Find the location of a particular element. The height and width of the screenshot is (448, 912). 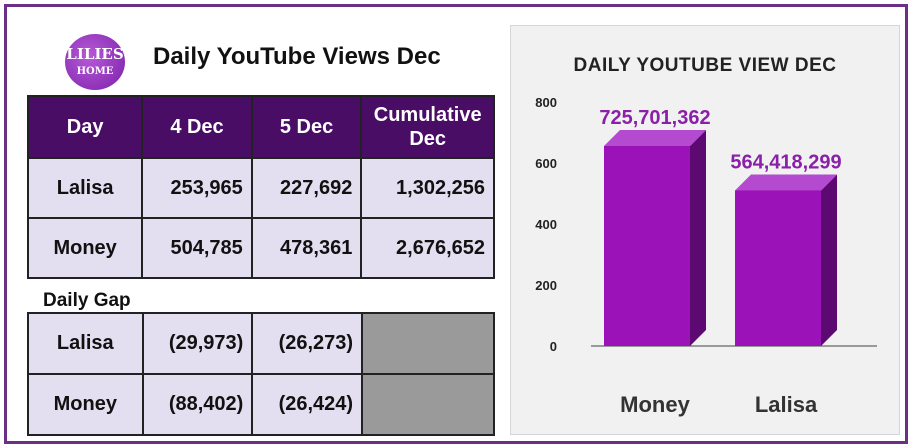

table-row: Lalisa (29,973) (26,273) is located at coordinates (261, 343).